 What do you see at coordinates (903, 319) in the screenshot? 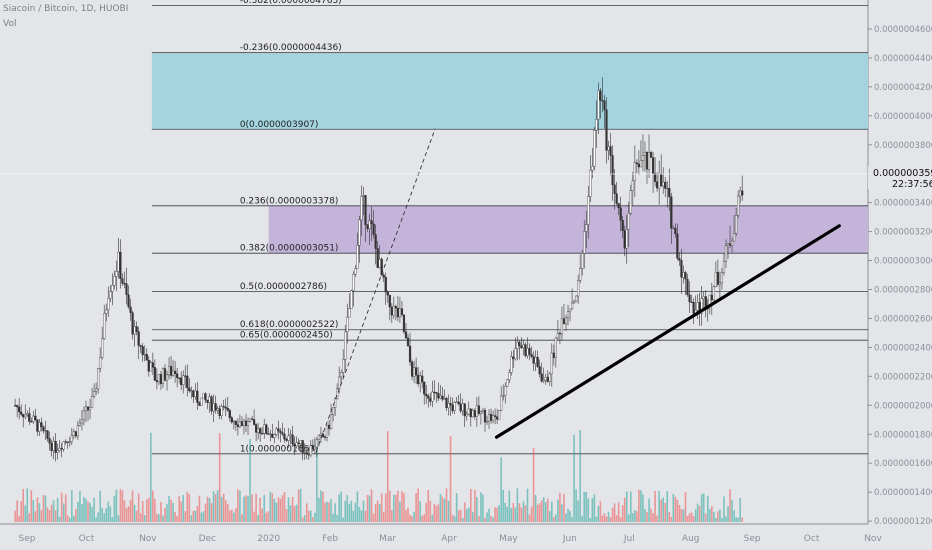
I see `y-tick-label: 0.0000002600` at bounding box center [903, 319].